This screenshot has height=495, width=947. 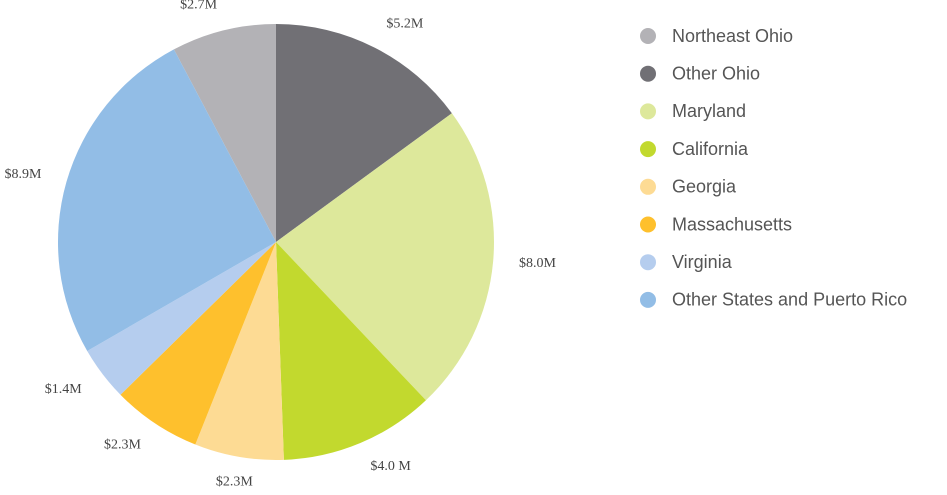 What do you see at coordinates (538, 263) in the screenshot?
I see `data-label: $8.0M` at bounding box center [538, 263].